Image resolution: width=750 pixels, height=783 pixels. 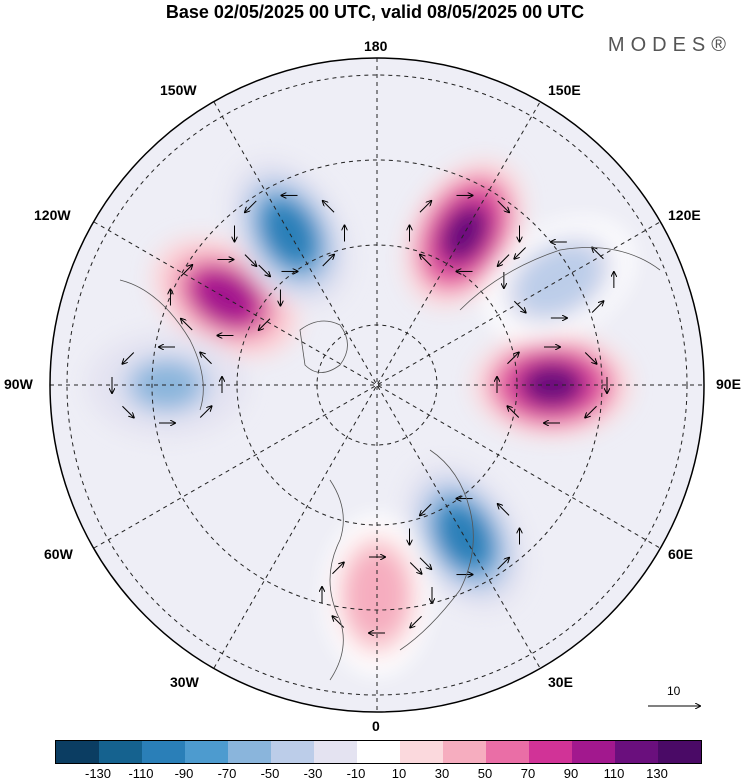 What do you see at coordinates (669, 45) in the screenshot?
I see `brand-logo: MODES®` at bounding box center [669, 45].